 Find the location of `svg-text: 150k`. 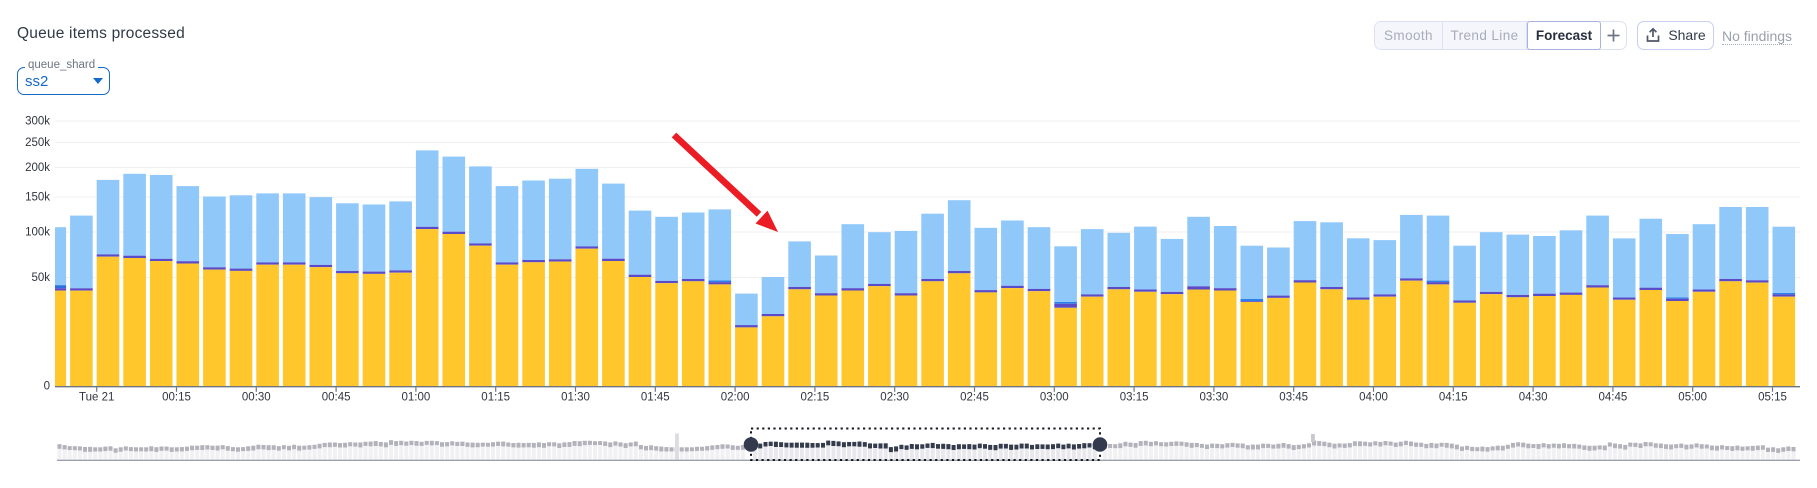

svg-text: 150k is located at coordinates (37, 198).